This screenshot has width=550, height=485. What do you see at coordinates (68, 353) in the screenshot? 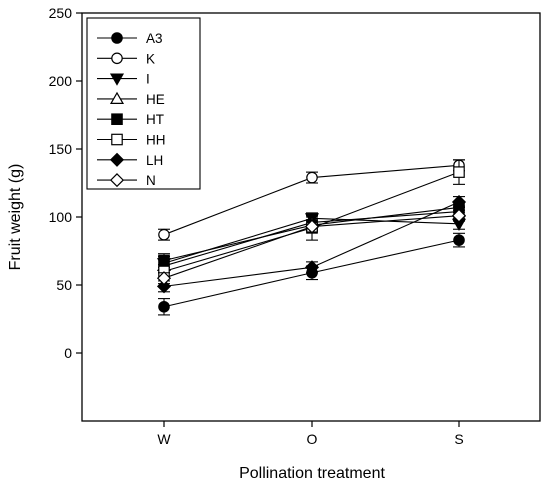
I see `y-tick-label: 0` at bounding box center [68, 353].